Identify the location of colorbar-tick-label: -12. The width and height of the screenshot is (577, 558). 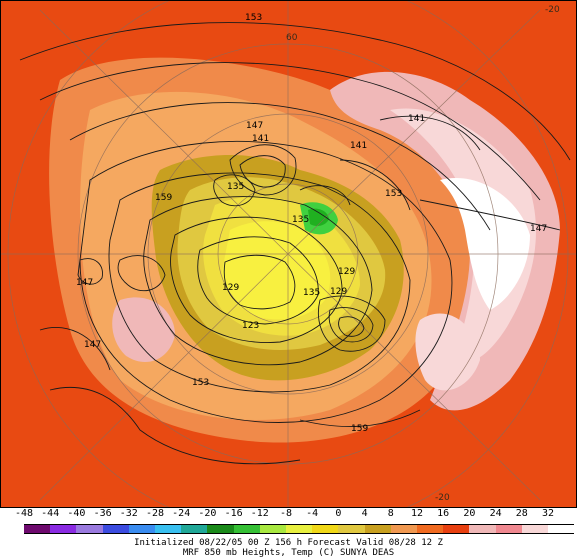
(259, 513).